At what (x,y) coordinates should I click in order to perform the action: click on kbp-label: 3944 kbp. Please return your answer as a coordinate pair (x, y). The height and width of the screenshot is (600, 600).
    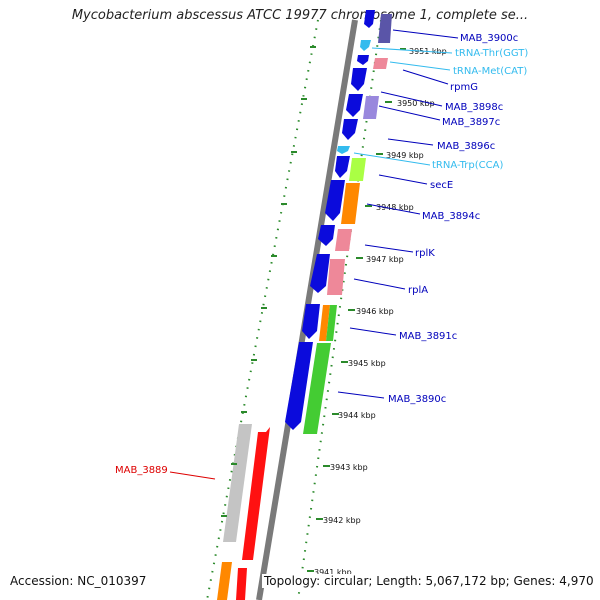
    Looking at the image, I should click on (357, 415).